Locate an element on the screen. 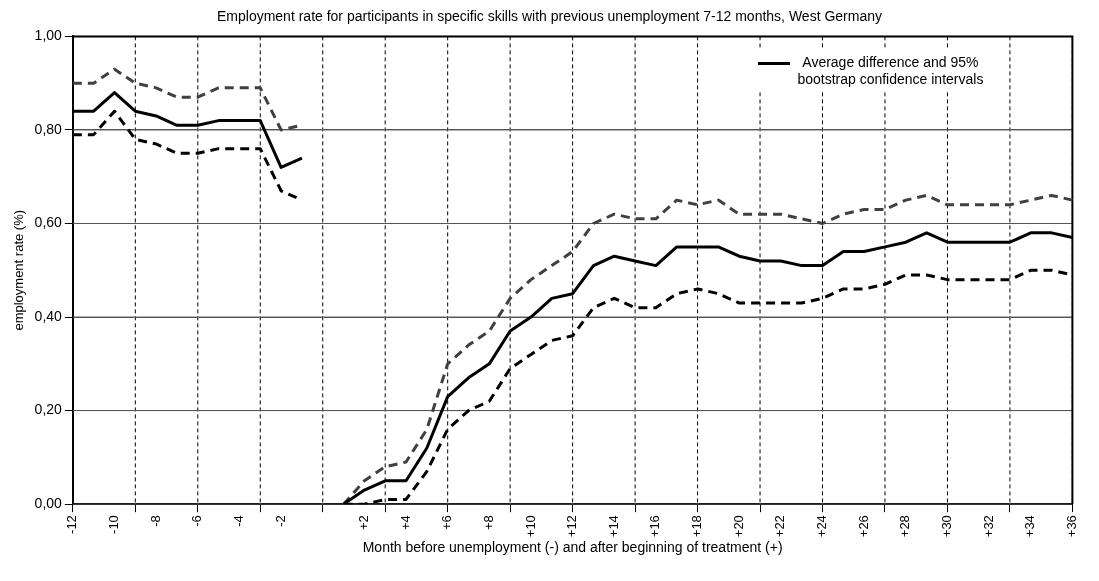 The image size is (1099, 581). x-tick-label: -4 is located at coordinates (239, 521).